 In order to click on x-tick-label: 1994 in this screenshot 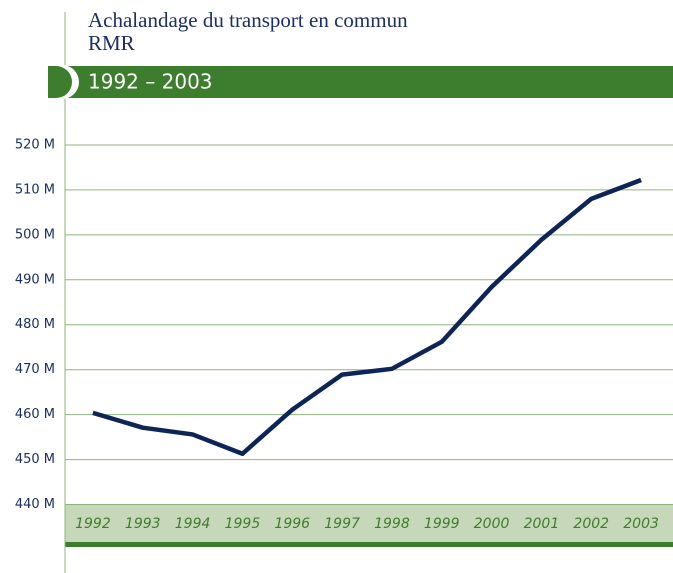, I will do `click(193, 524)`.